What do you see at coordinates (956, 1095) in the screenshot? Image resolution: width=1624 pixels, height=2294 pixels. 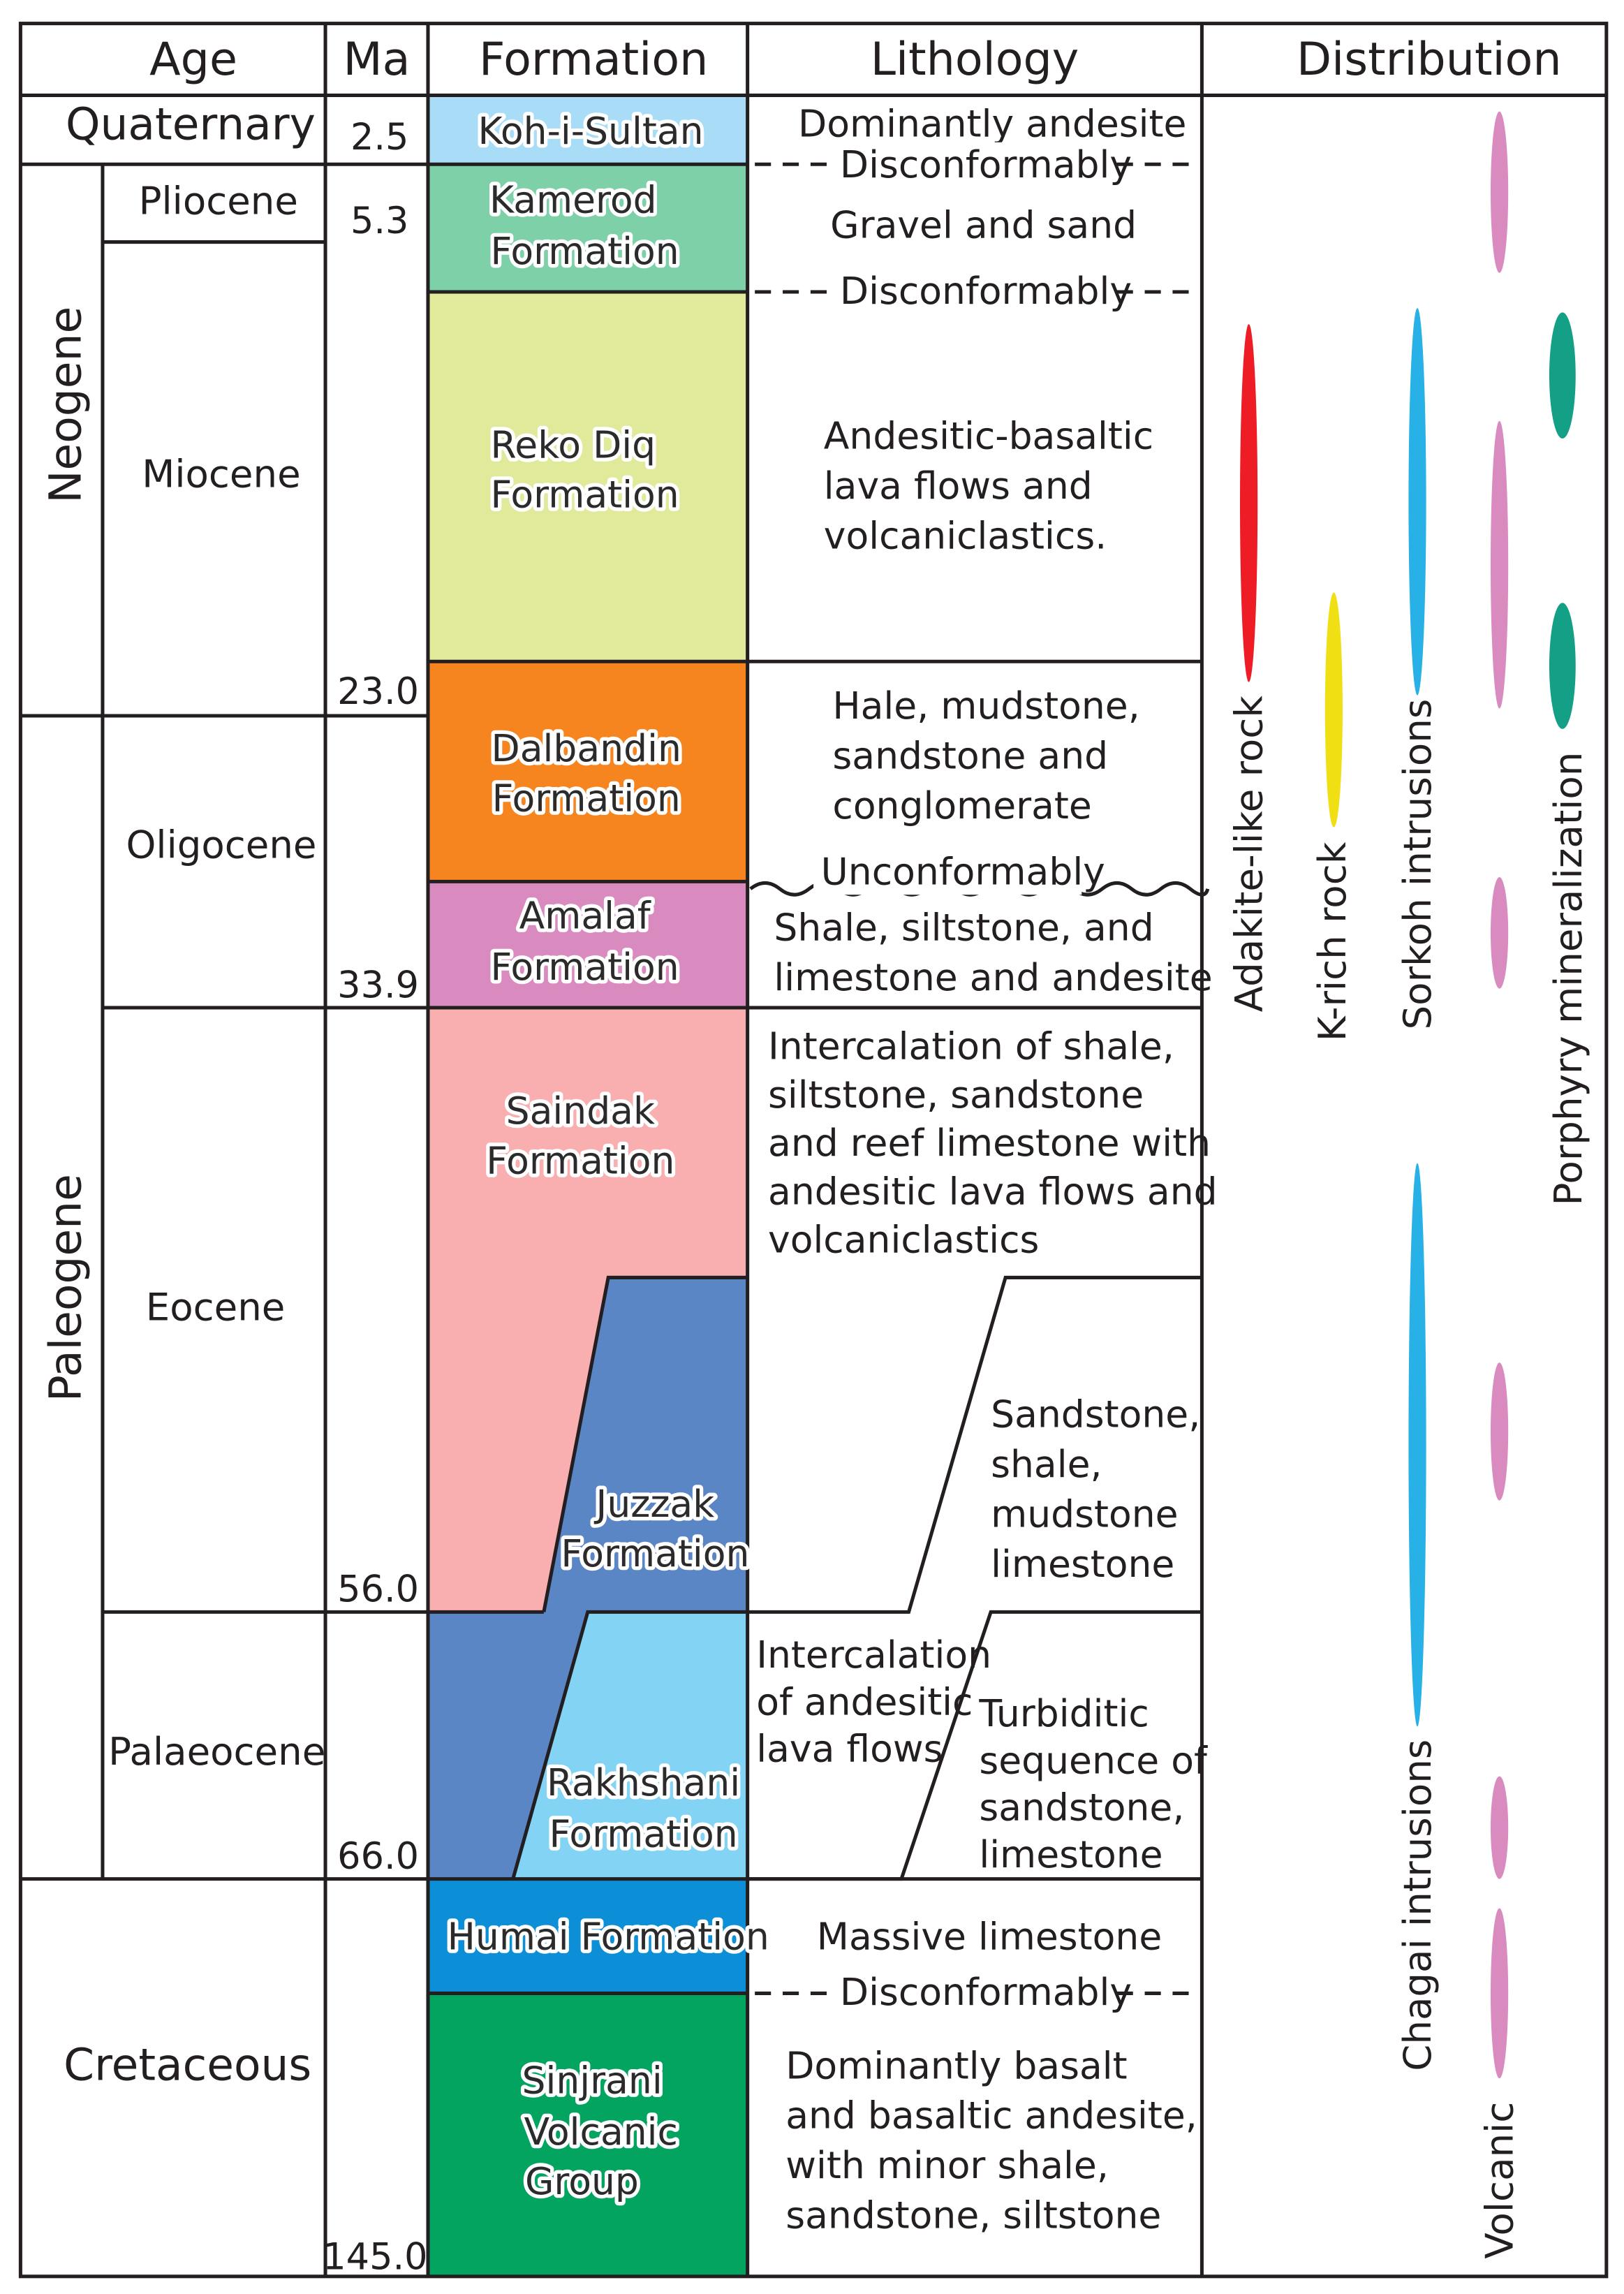 I see `lithology-saindak-2: siltstone, sandstone` at bounding box center [956, 1095].